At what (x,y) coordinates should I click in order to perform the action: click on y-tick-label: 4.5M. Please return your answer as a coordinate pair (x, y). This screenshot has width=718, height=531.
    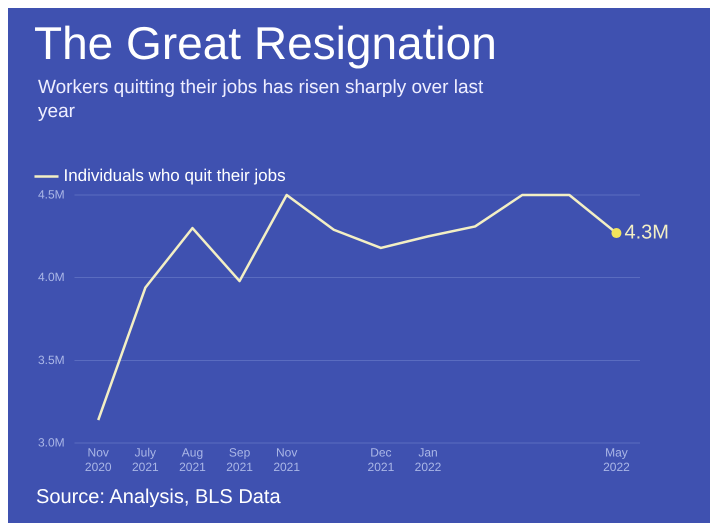
    Looking at the image, I should click on (51, 194).